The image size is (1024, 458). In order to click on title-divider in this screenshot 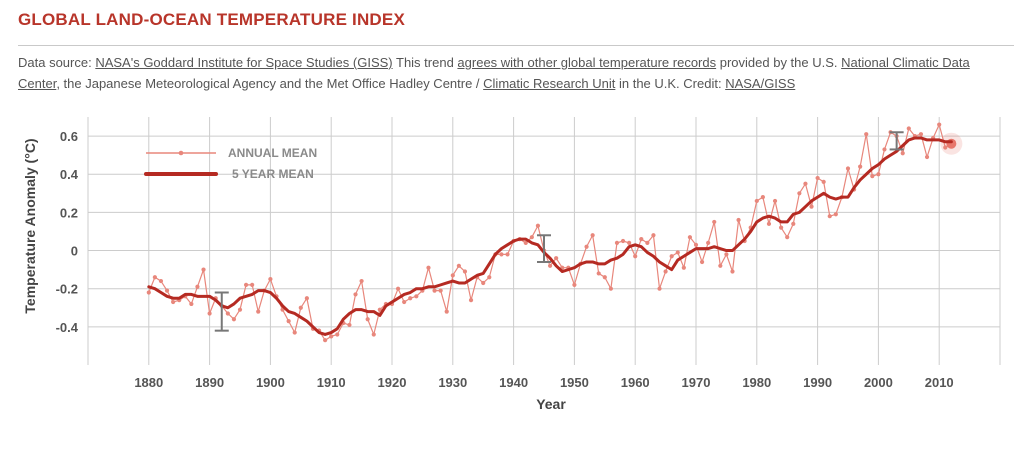, I will do `click(516, 45)`.